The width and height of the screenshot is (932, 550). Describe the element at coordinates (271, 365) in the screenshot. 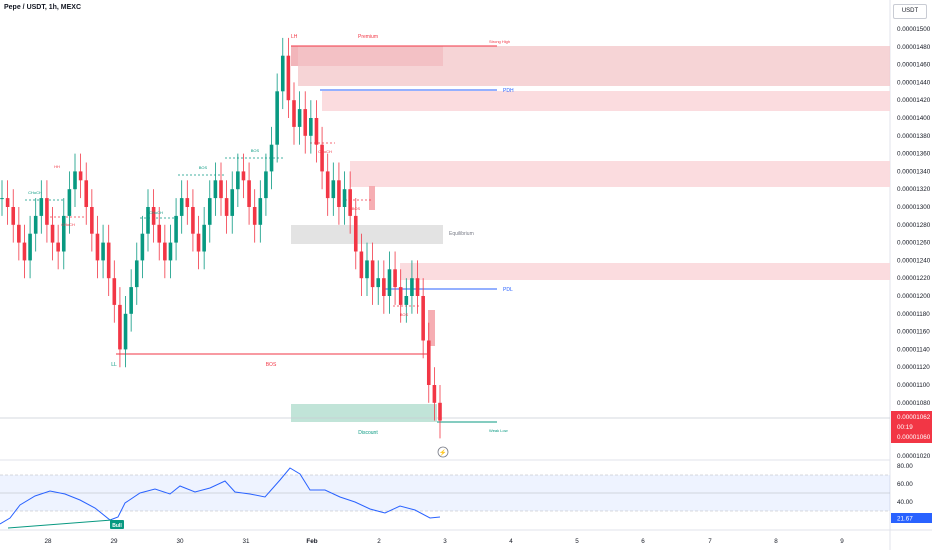

I see `bos-main-label: BOS` at that location.